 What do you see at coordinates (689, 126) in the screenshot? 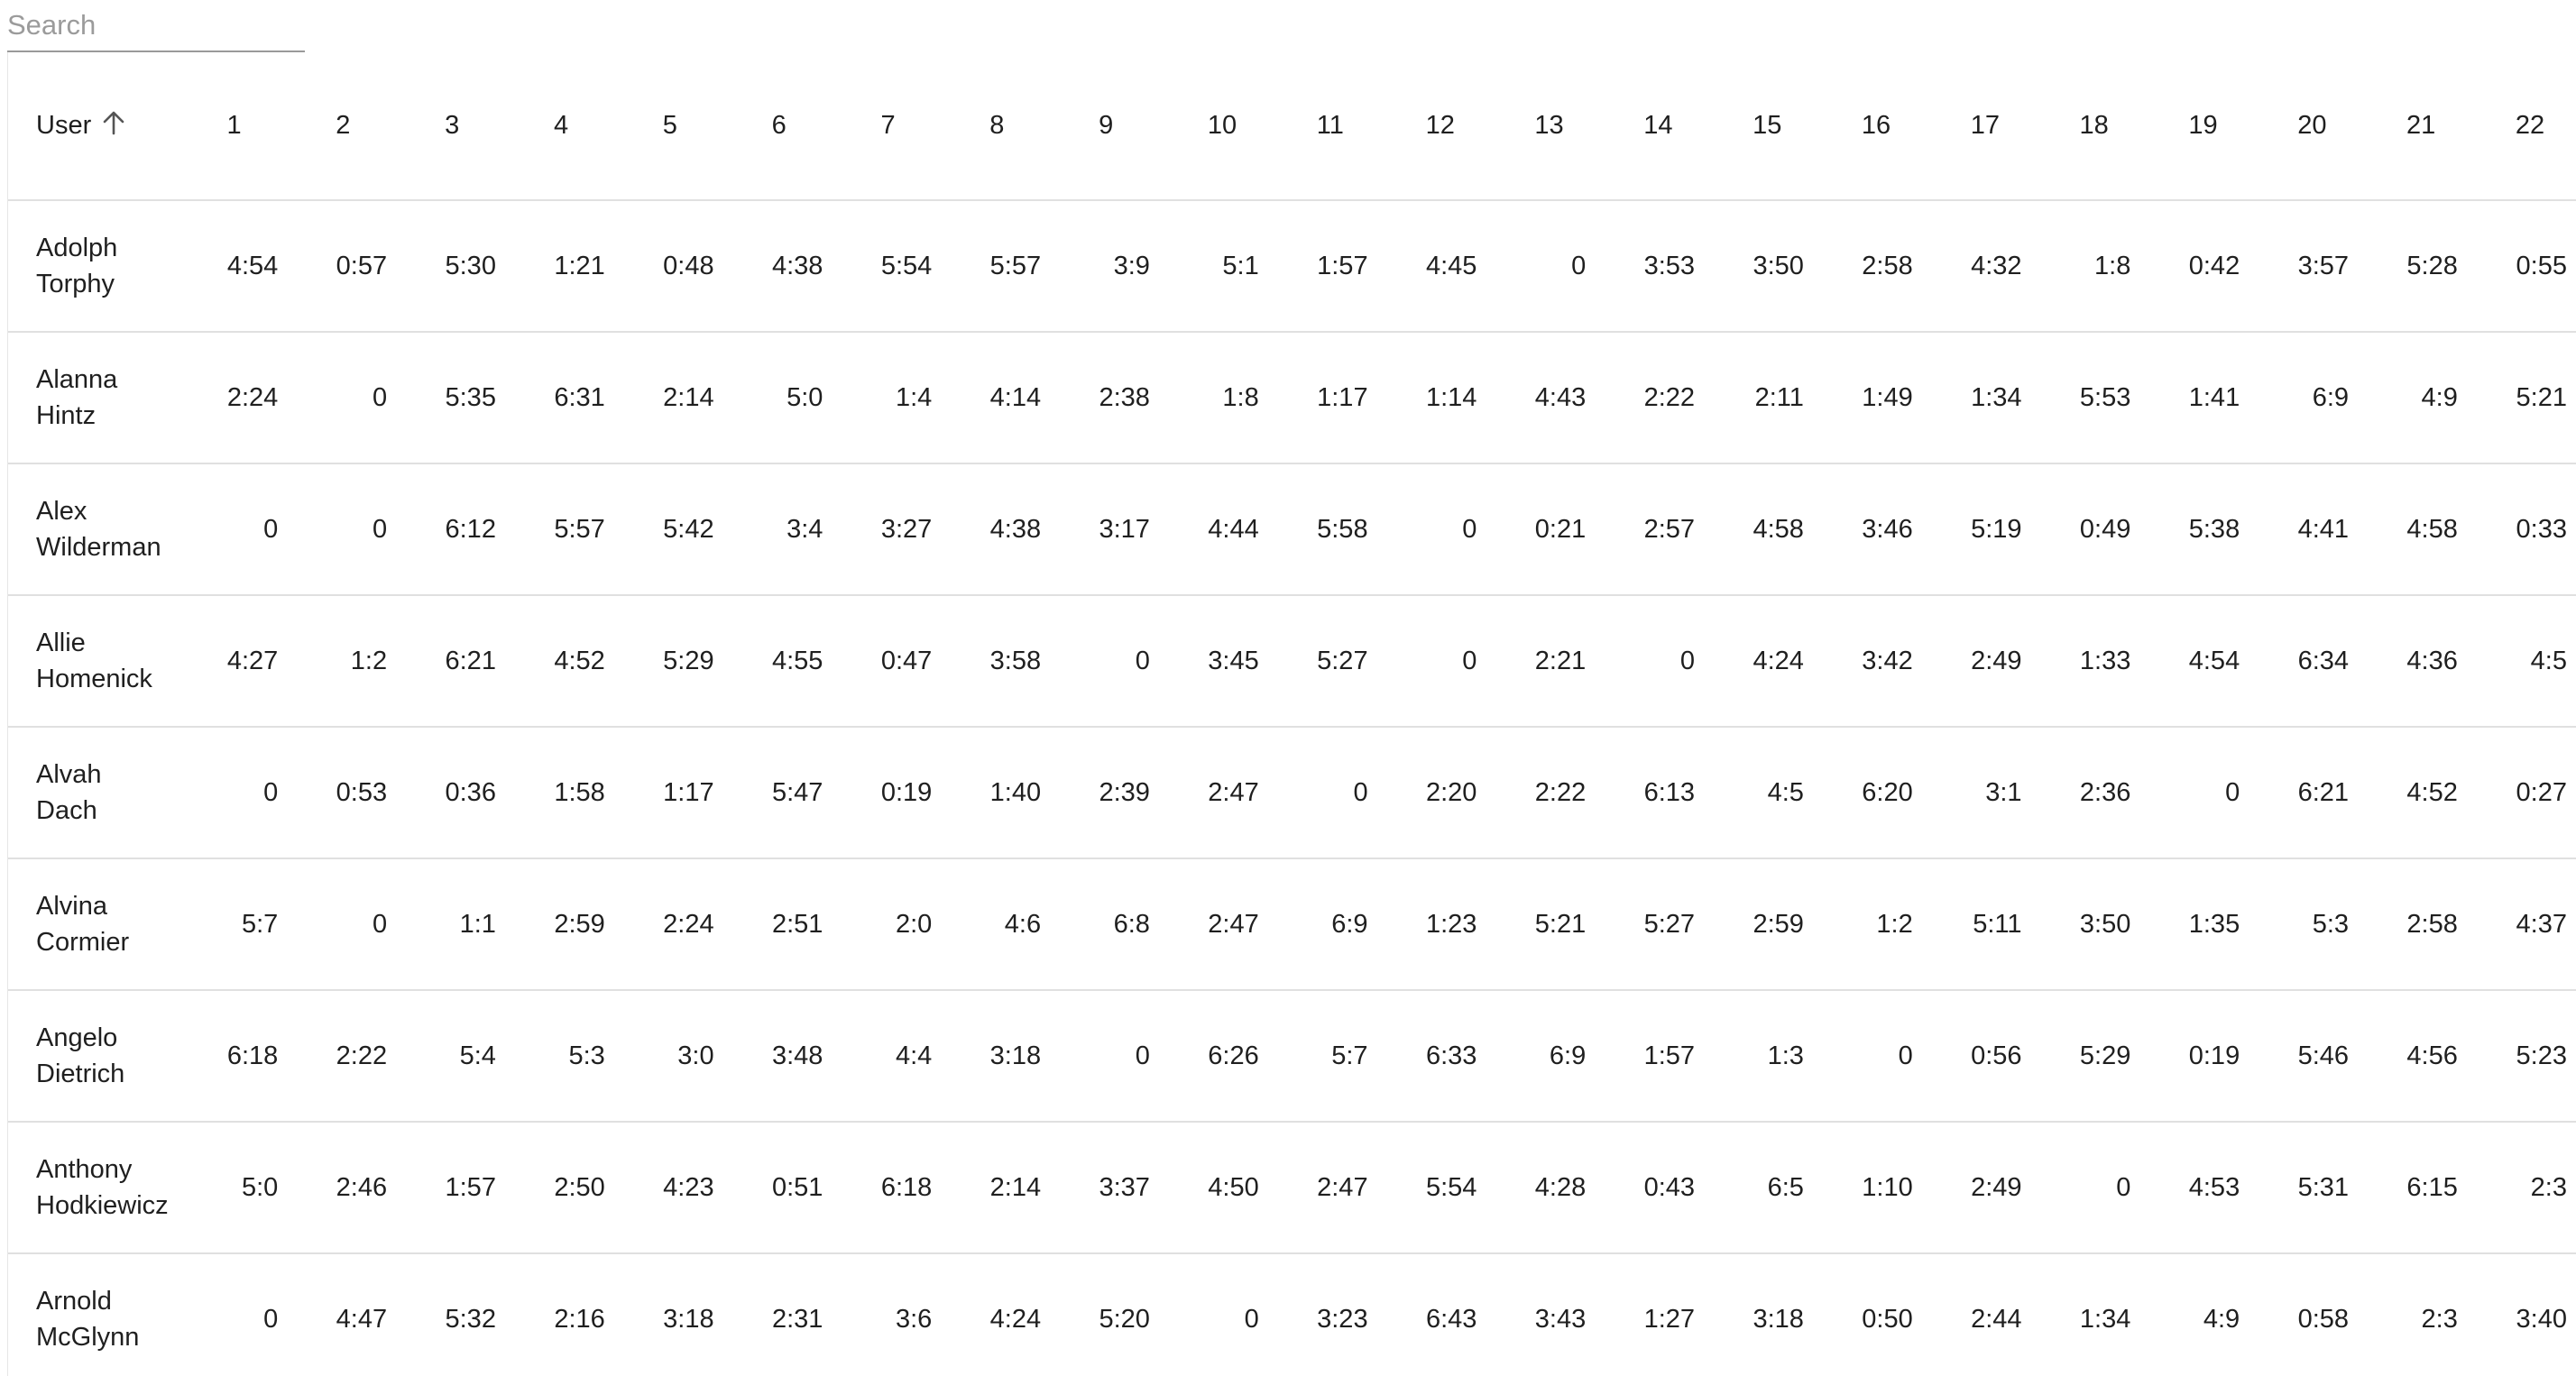
I see `column-header-5: 5` at bounding box center [689, 126].